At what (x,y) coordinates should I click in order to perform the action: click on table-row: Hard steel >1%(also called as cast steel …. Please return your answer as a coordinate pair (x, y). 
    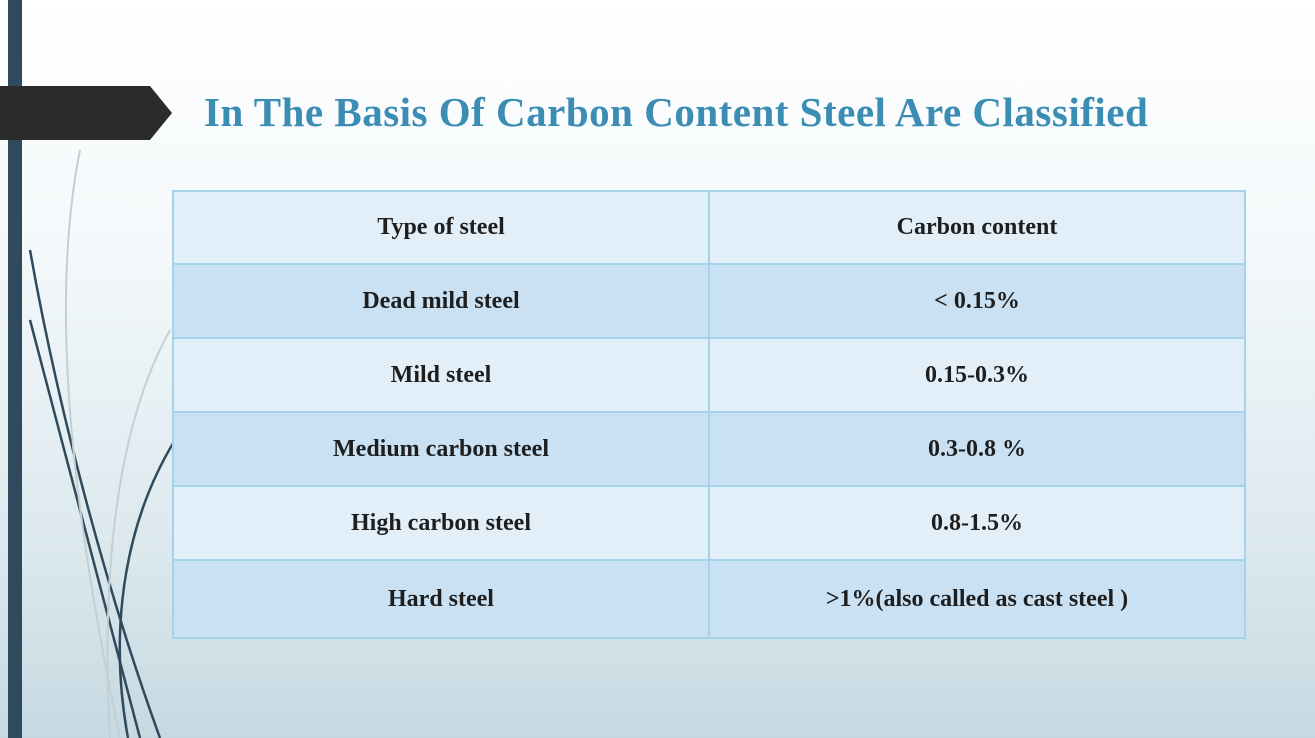
    Looking at the image, I should click on (709, 599).